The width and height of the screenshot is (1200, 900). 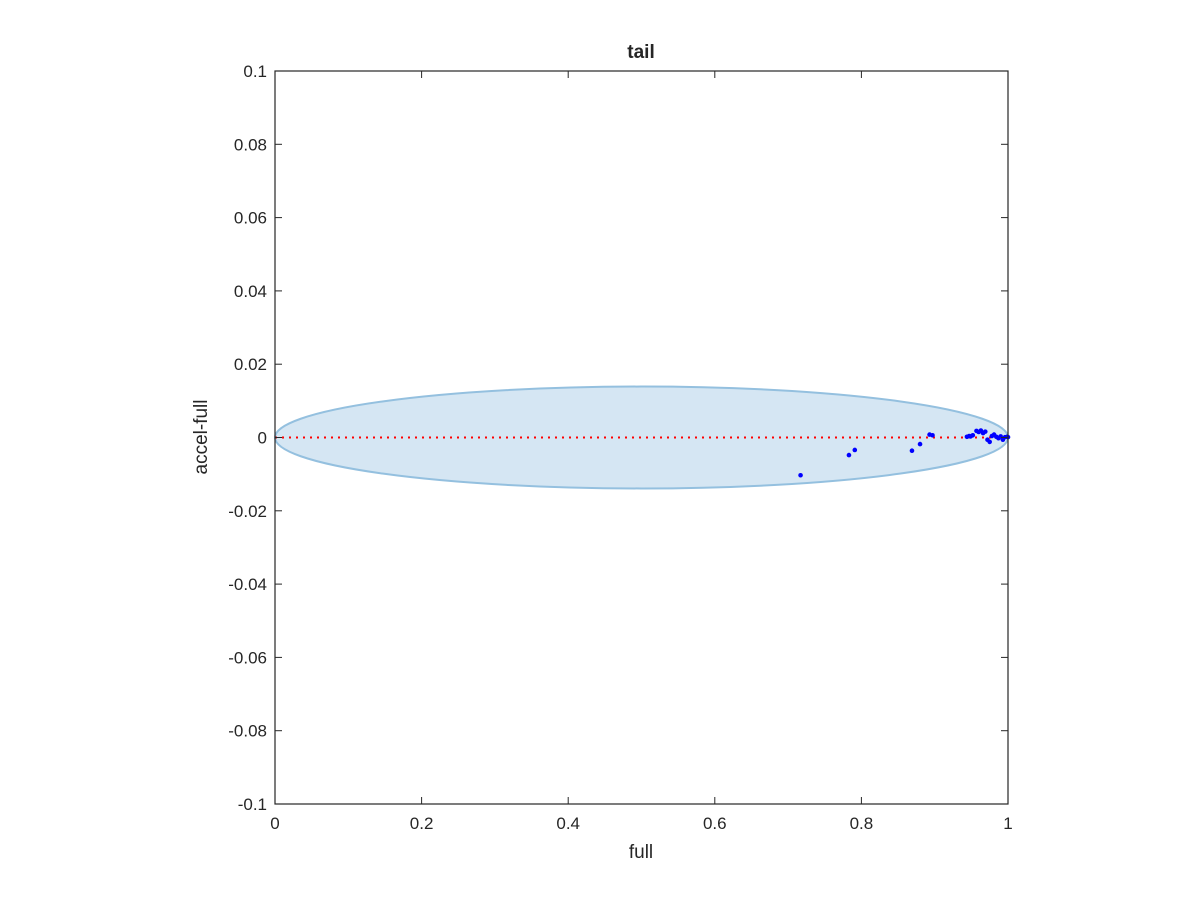 I want to click on x-tick-label: 0.8, so click(x=862, y=823).